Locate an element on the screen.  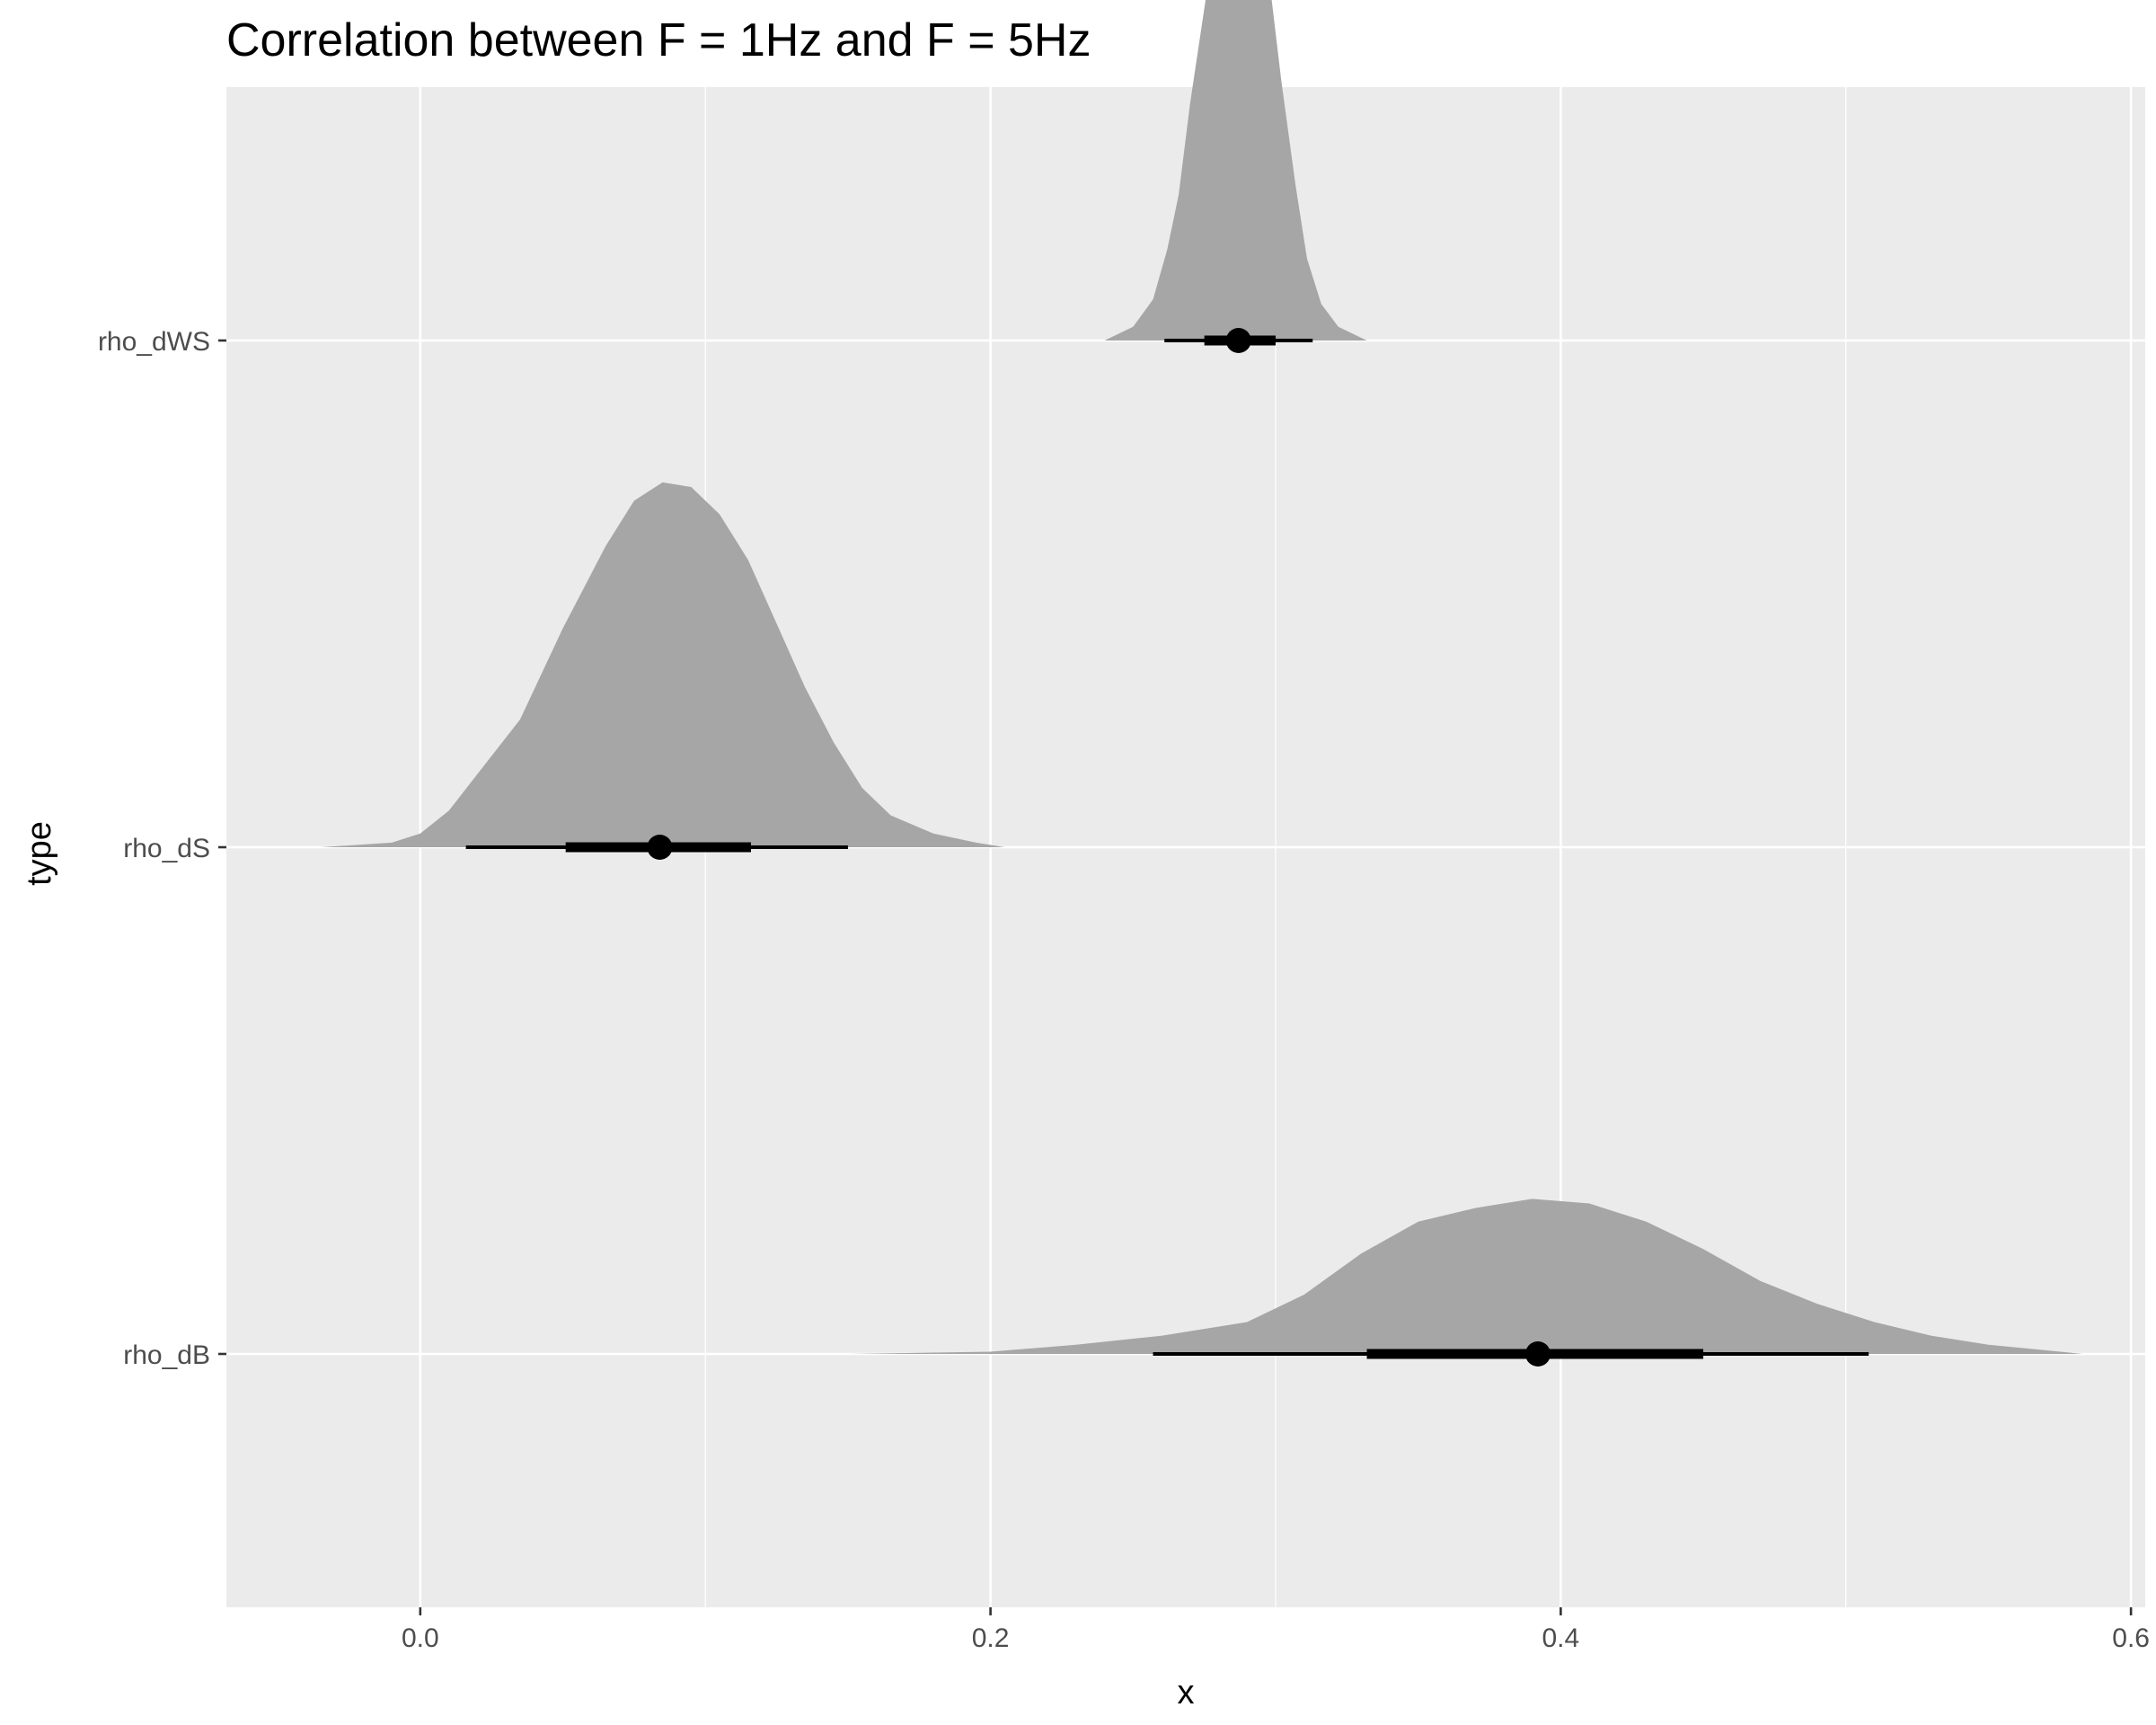
y-tick-label: rho_dB is located at coordinates (166, 1355).